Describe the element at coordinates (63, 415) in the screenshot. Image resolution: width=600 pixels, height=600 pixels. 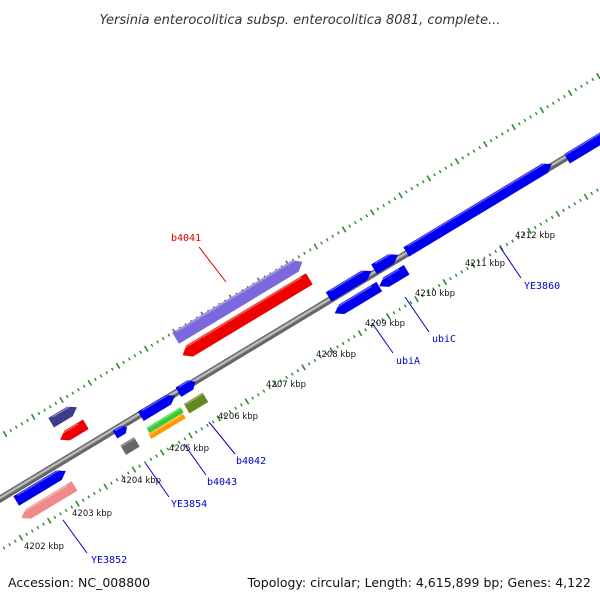
I see `feature-f3` at that location.